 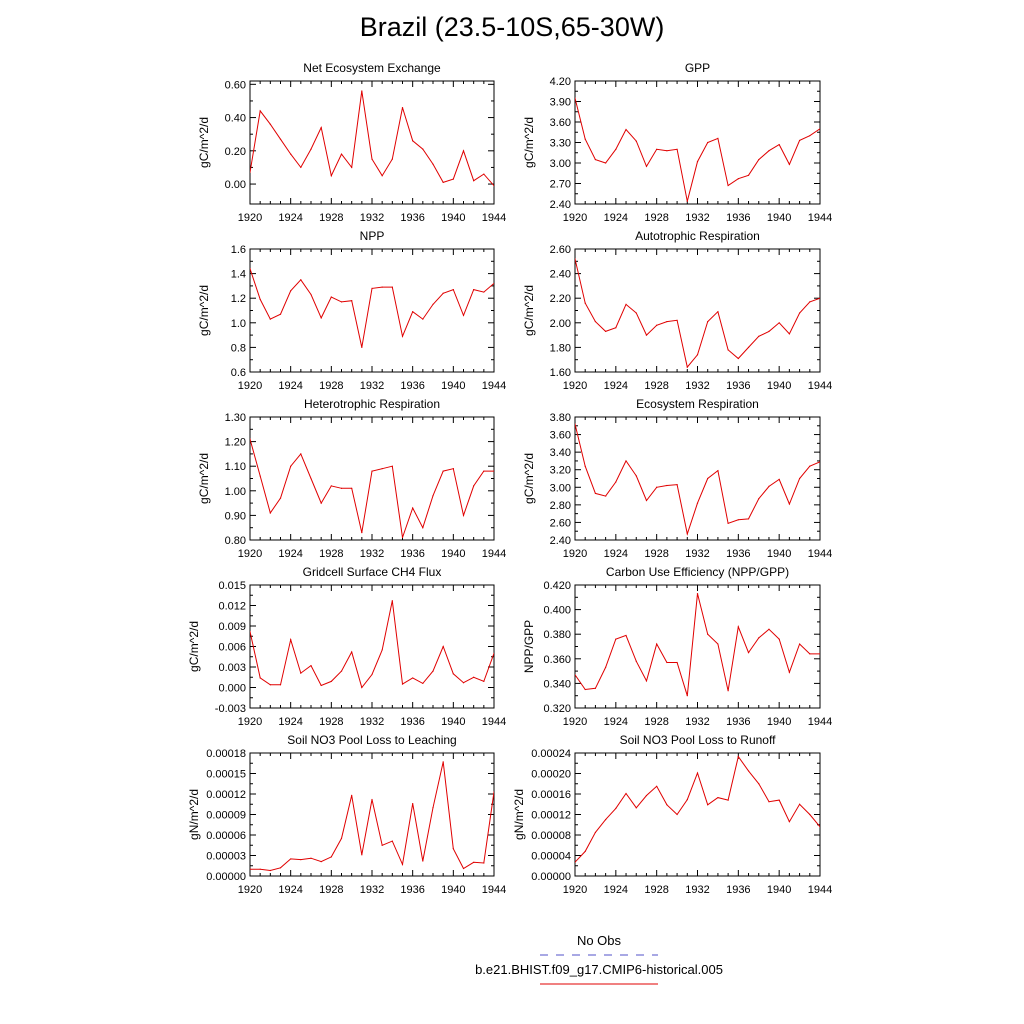 What do you see at coordinates (372, 142) in the screenshot?
I see `plot-frame` at bounding box center [372, 142].